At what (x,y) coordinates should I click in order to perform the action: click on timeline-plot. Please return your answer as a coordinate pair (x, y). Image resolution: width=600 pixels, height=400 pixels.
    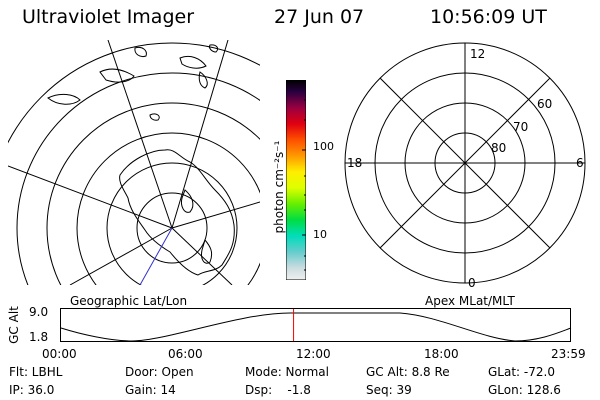
    Looking at the image, I should click on (316, 325).